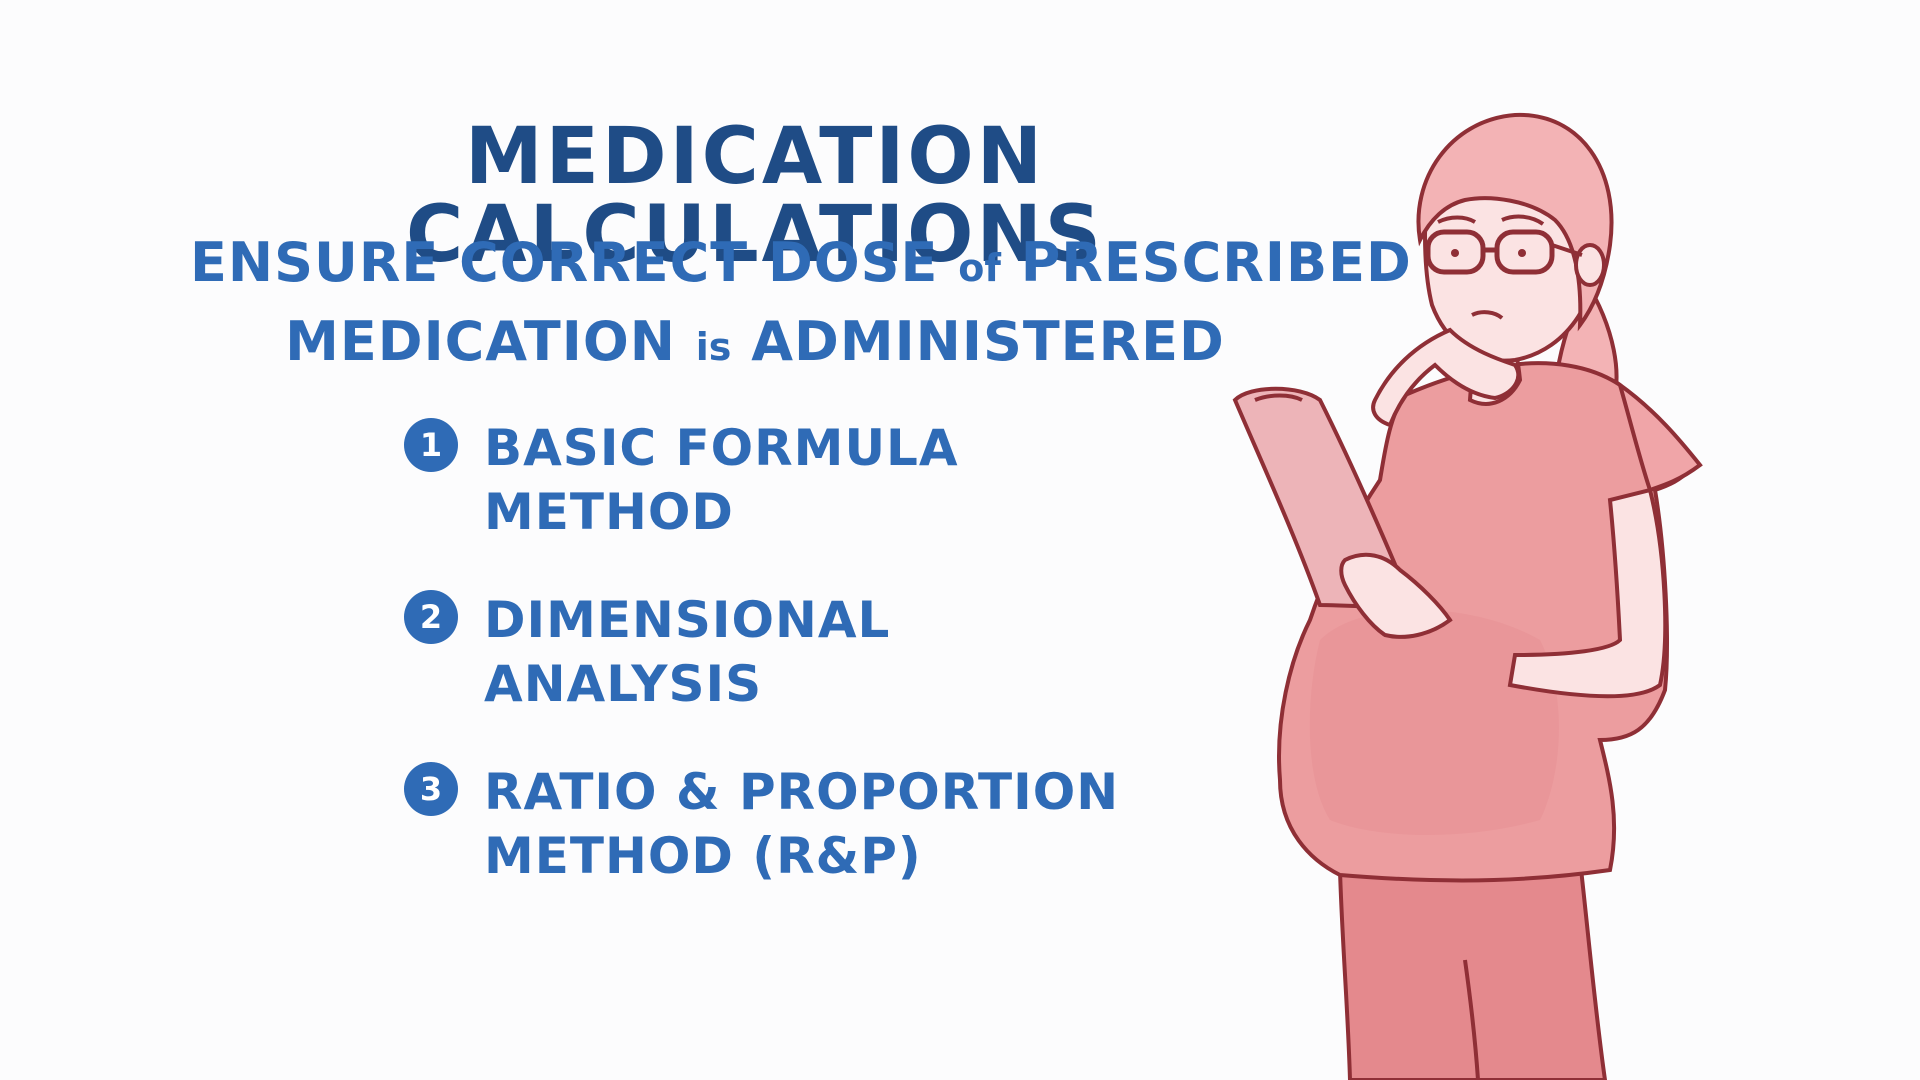  I want to click on method-item: 3 RATIO & PROPORTION METHOD (R&P), so click(764, 824).